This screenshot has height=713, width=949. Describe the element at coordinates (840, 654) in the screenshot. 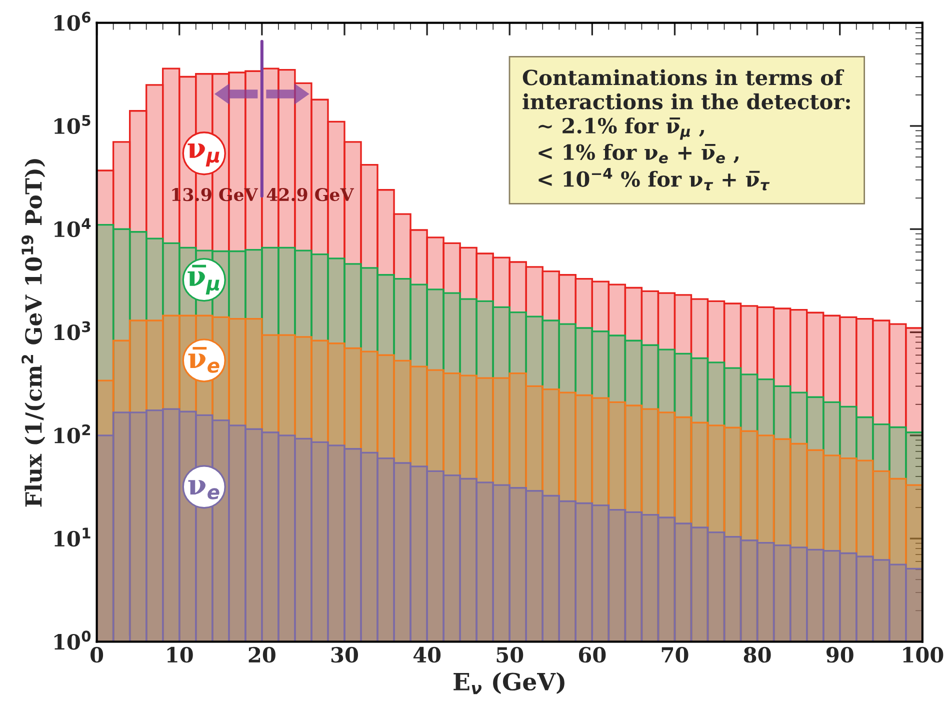

I see `x-tick-label: 90` at that location.